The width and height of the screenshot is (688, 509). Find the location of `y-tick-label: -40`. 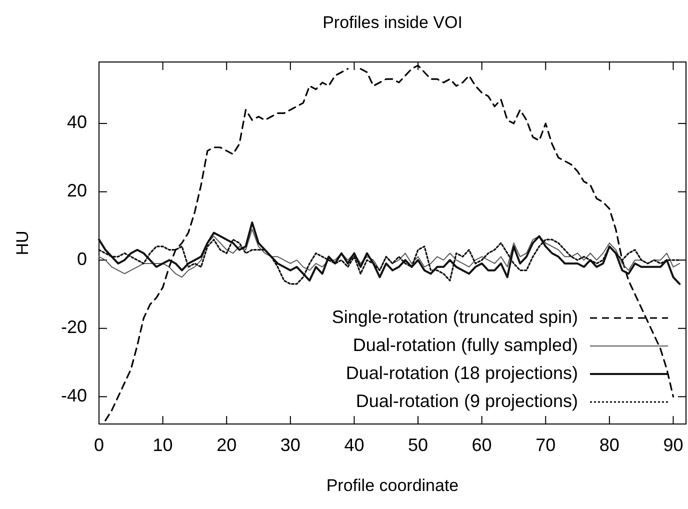

y-tick-label: -40 is located at coordinates (73, 395).